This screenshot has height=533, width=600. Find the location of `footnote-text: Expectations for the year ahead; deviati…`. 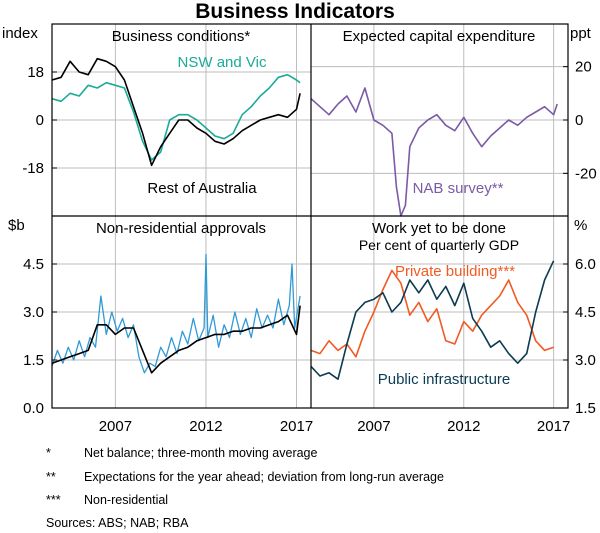

footnote-text: Expectations for the year ahead; deviati… is located at coordinates (264, 477).